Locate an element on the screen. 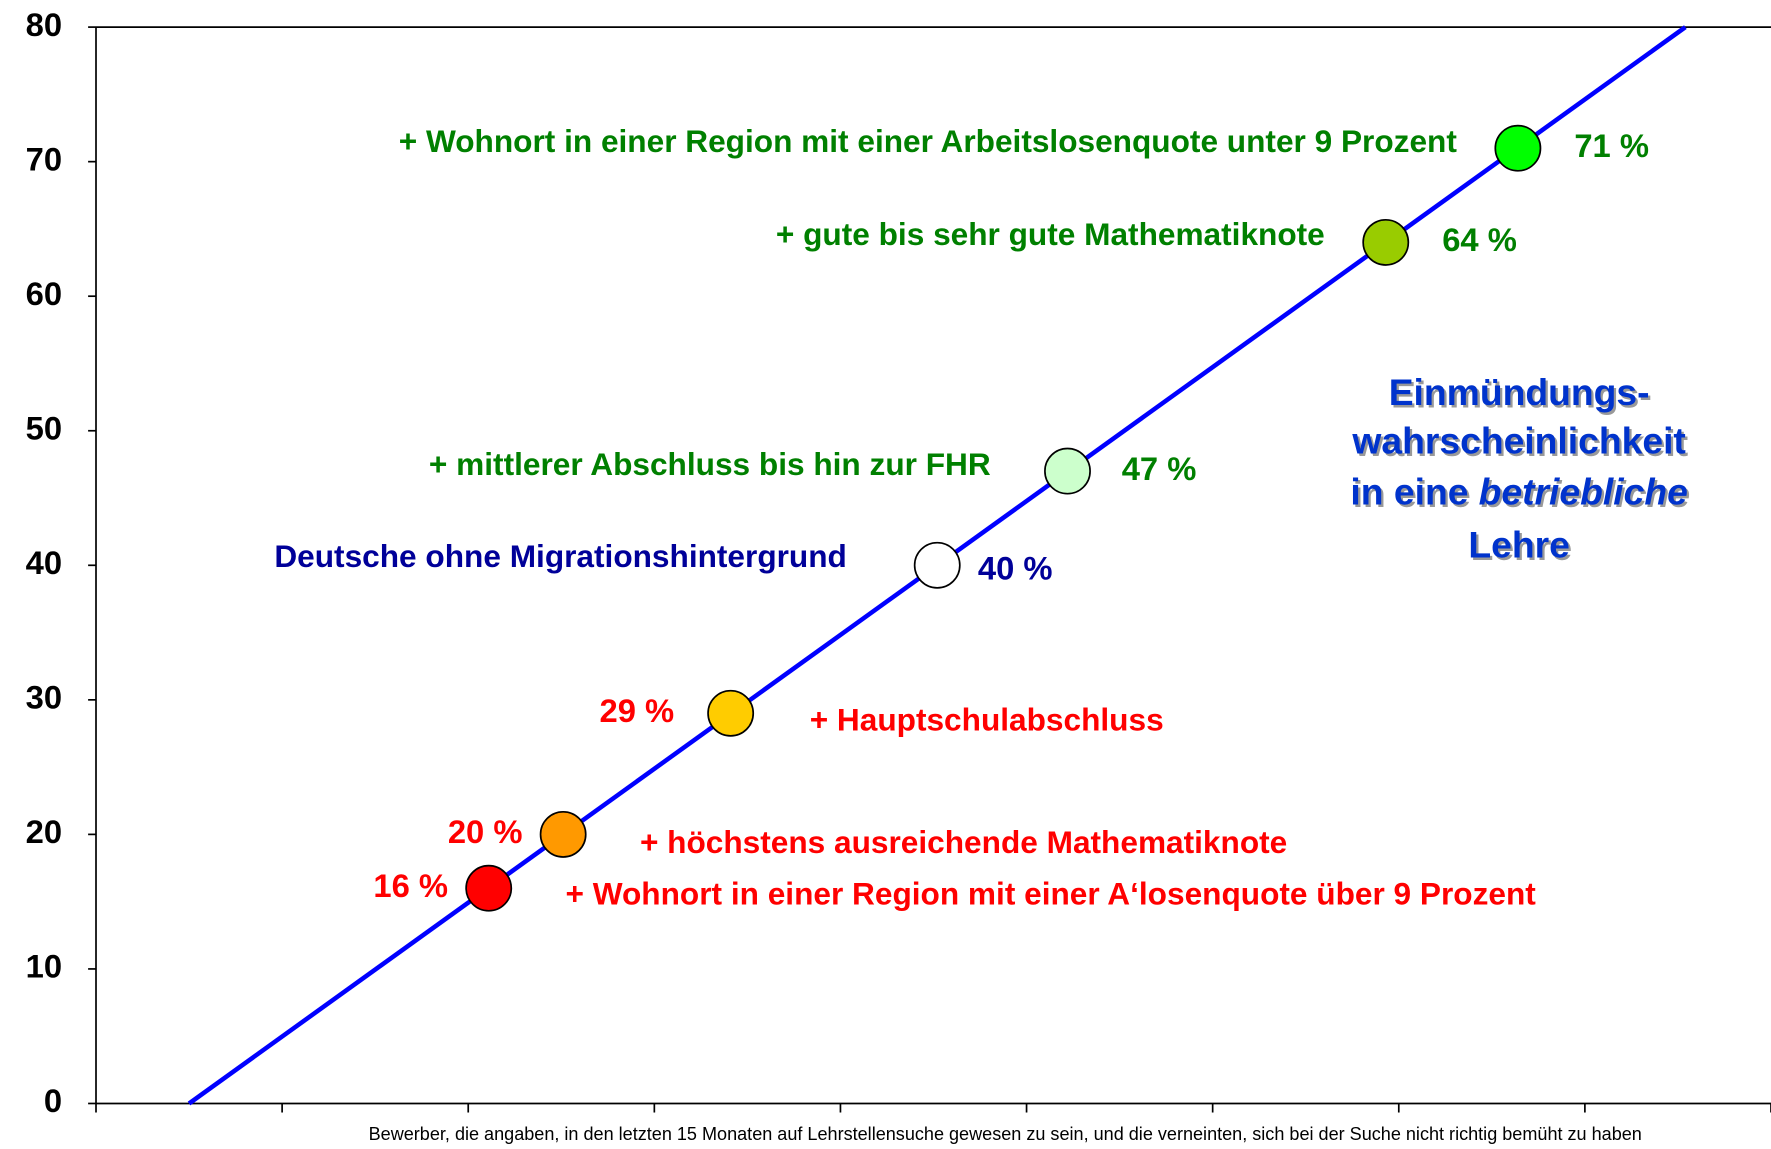 The height and width of the screenshot is (1149, 1771). y-tick-label: 40 is located at coordinates (44, 562).